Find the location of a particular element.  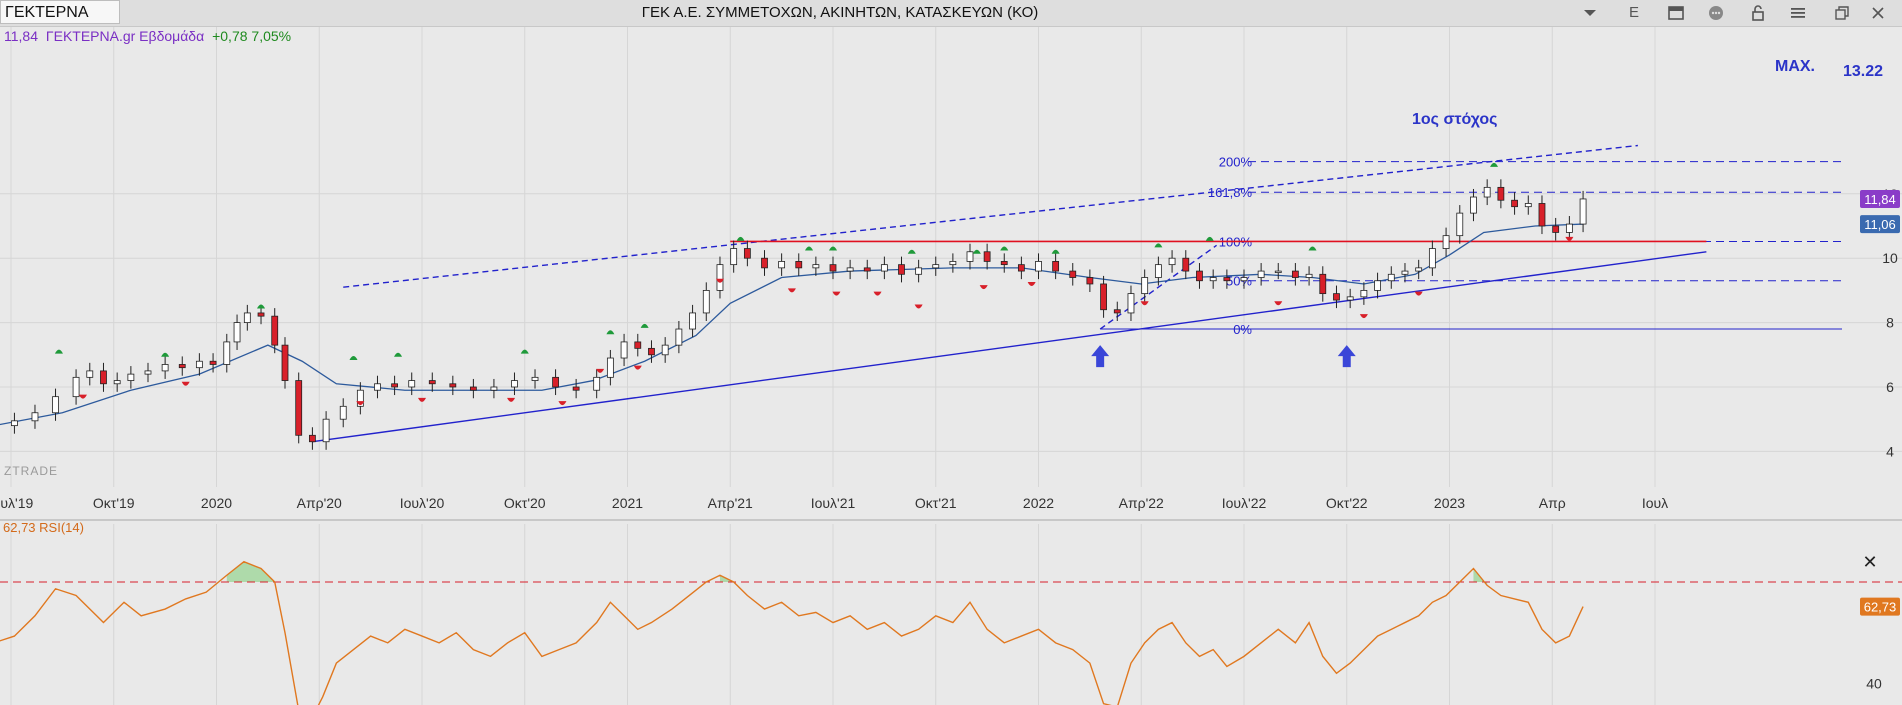

restore-icon is located at coordinates (1842, 13).